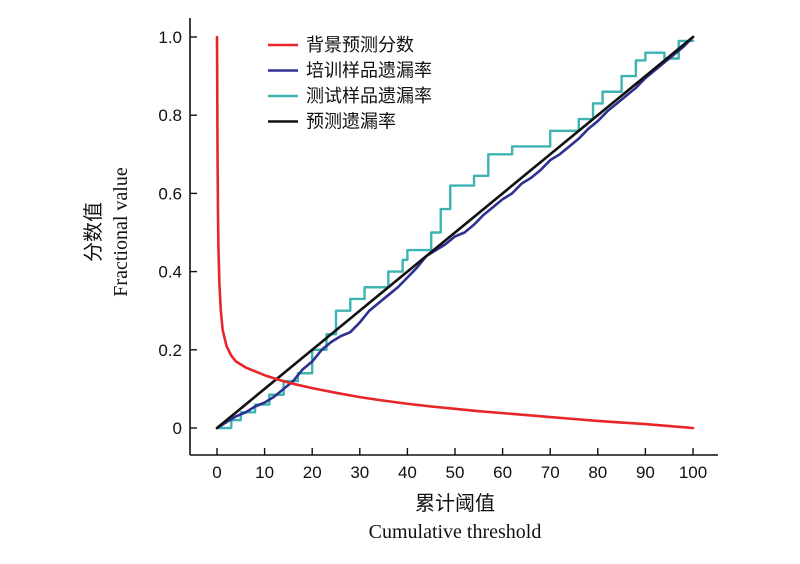  What do you see at coordinates (369, 71) in the screenshot?
I see `legend-training-omission-label: 培训样品遗漏率` at bounding box center [369, 71].